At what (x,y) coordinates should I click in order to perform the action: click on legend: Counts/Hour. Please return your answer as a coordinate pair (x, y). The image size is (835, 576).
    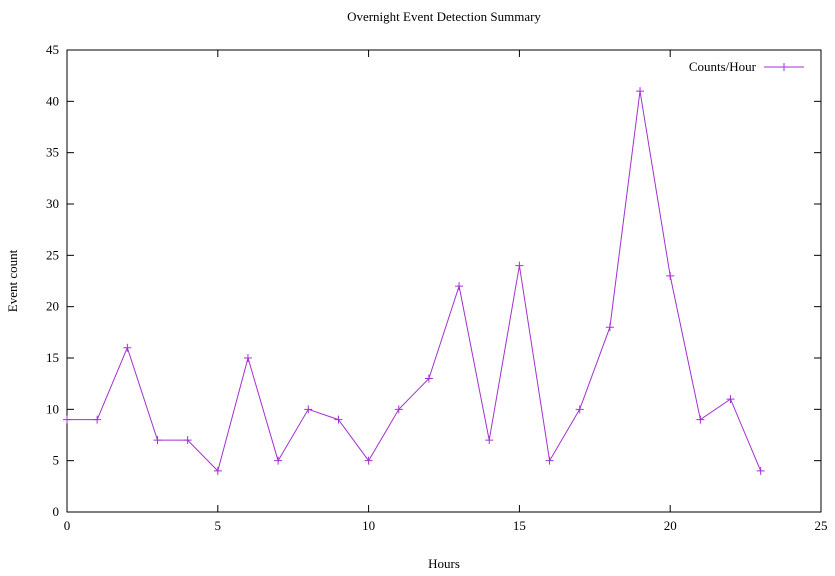
    Looking at the image, I should click on (746, 66).